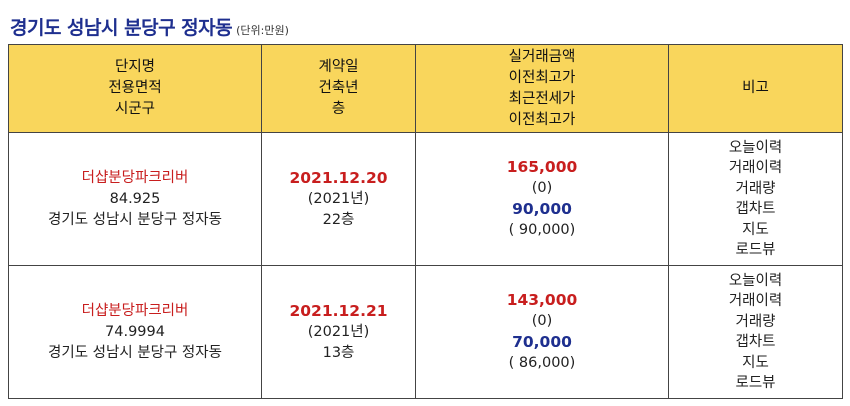 This screenshot has width=850, height=406. I want to click on unit-label: (단위:만원), so click(262, 30).